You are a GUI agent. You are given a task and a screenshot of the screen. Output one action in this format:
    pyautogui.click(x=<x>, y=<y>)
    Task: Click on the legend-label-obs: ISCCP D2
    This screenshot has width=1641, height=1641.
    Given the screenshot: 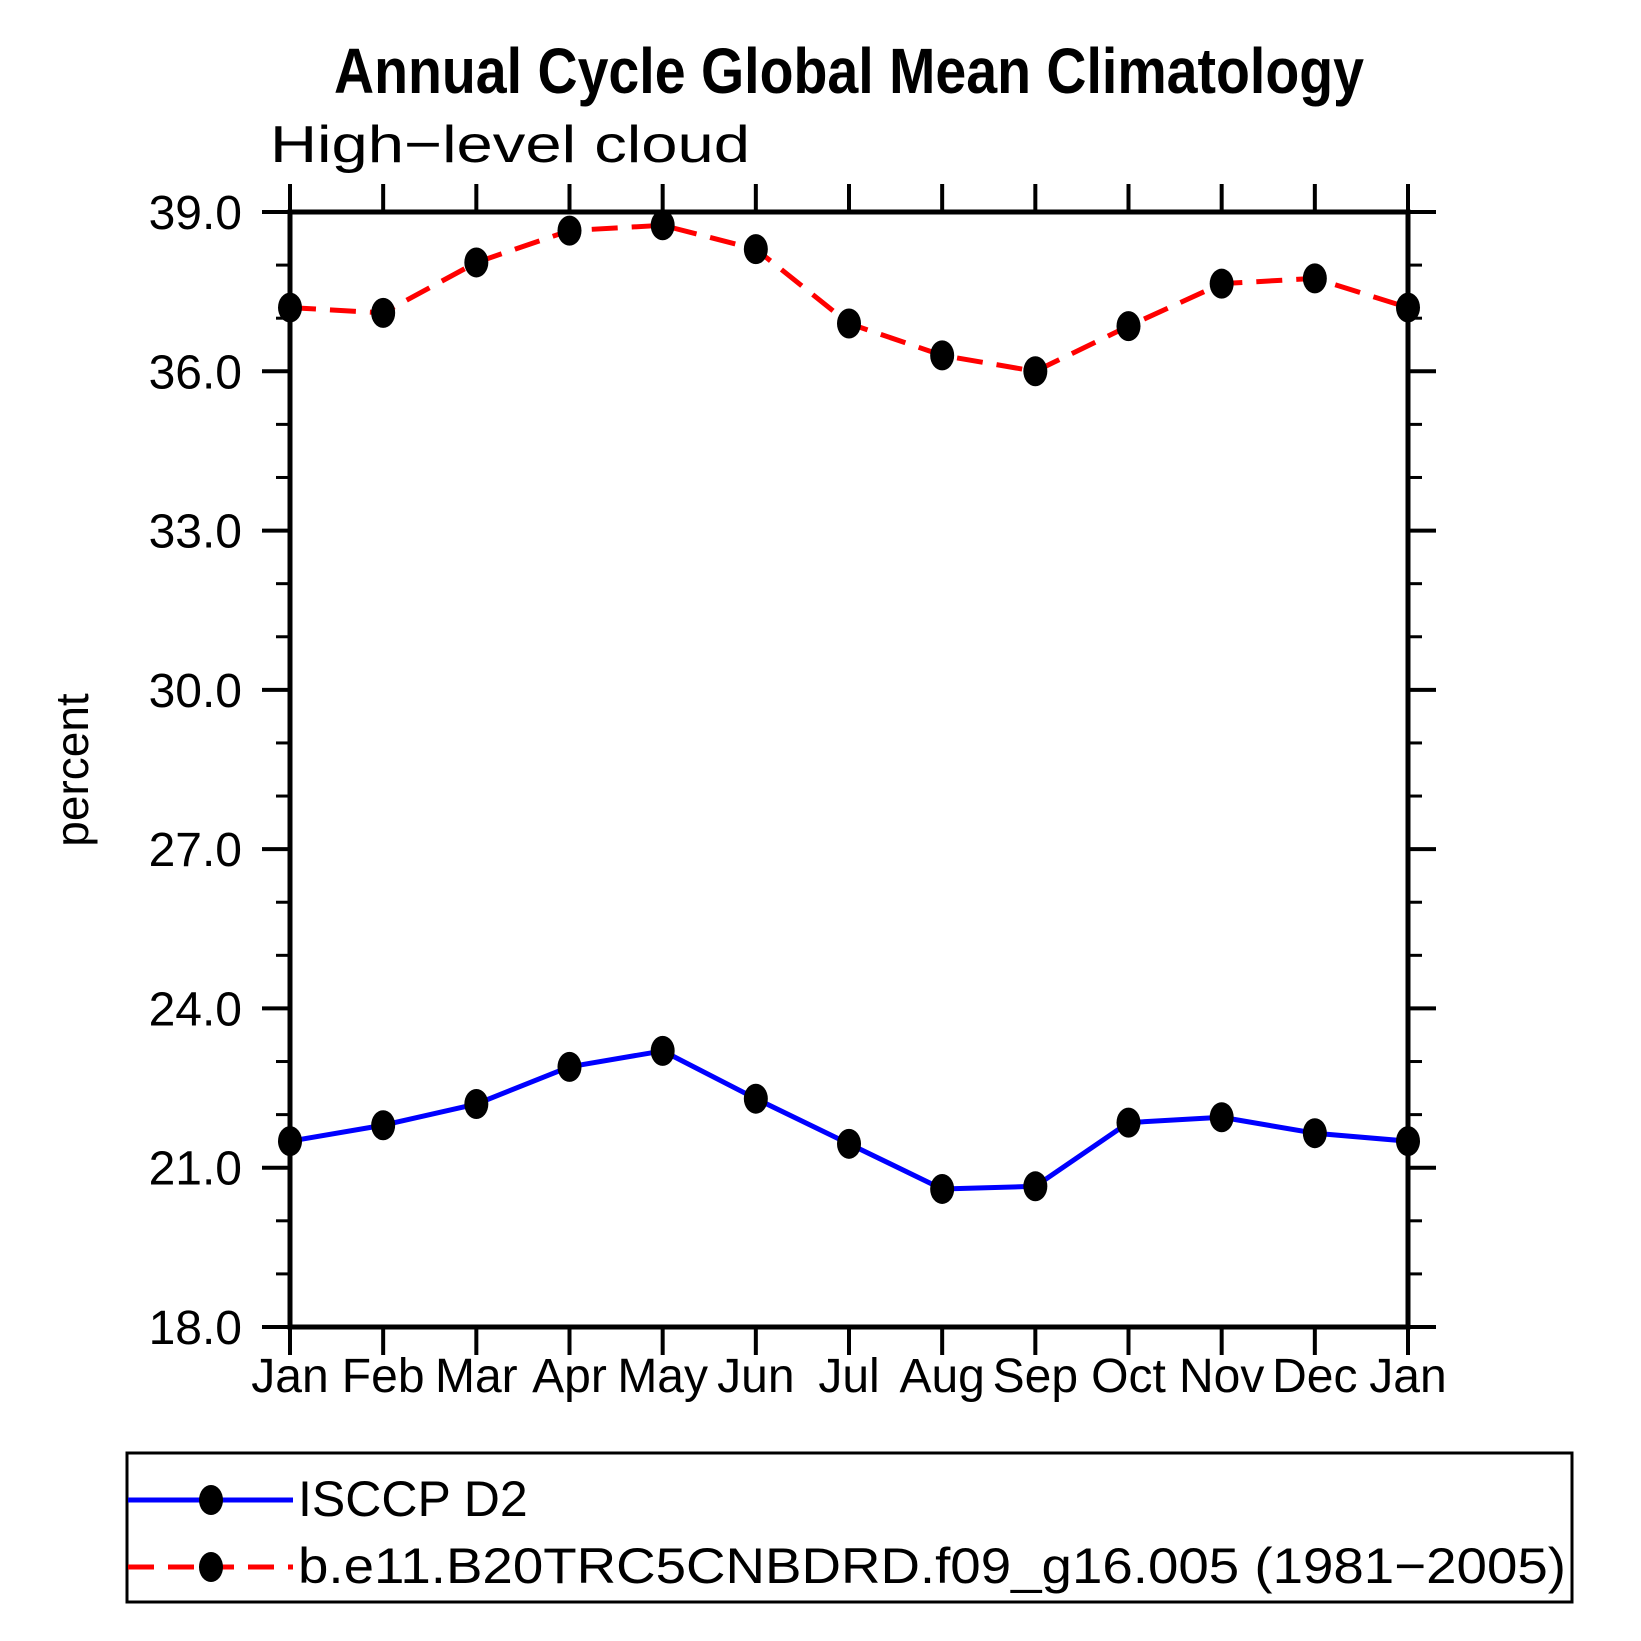 What is the action you would take?
    pyautogui.click(x=413, y=1499)
    